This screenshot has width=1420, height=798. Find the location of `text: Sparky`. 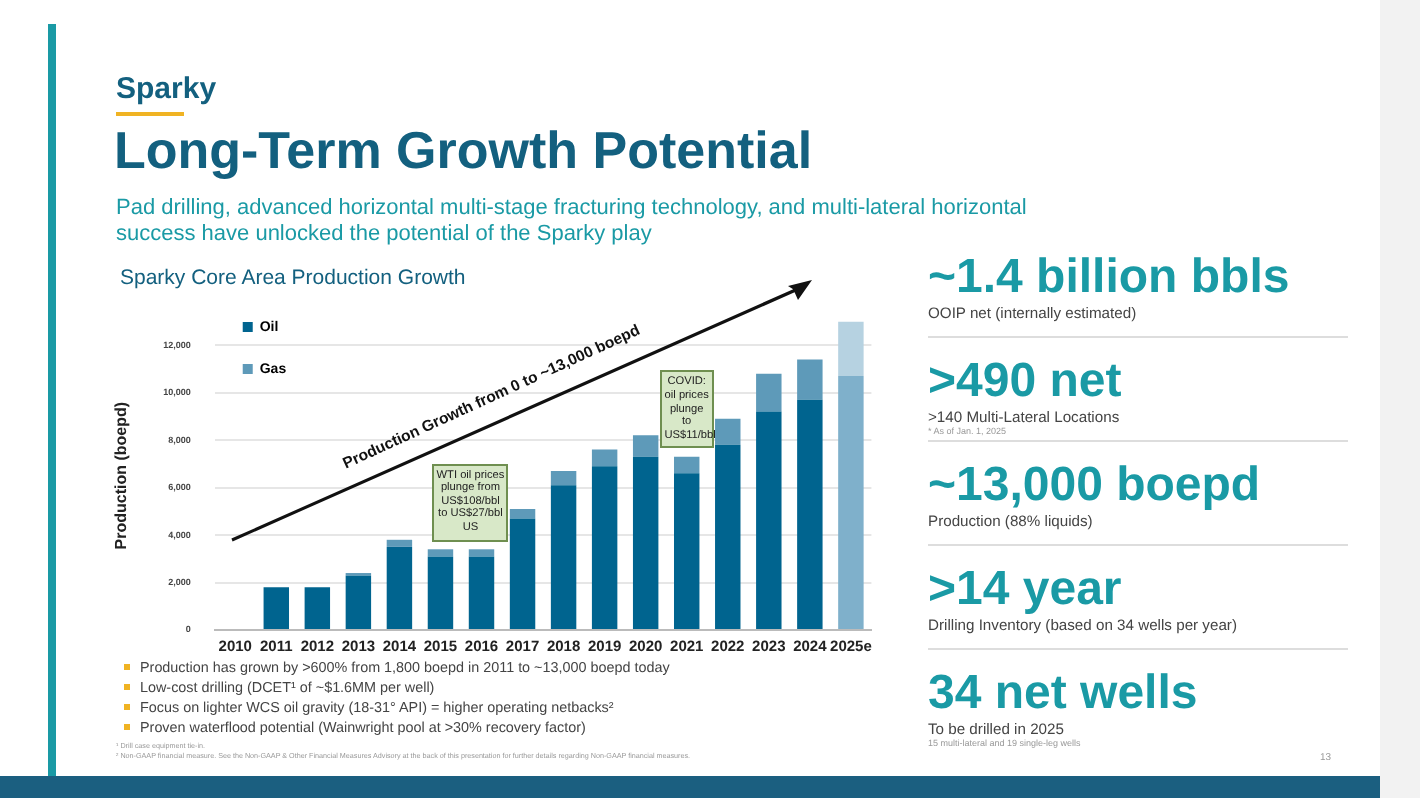

text: Sparky is located at coordinates (166, 89).